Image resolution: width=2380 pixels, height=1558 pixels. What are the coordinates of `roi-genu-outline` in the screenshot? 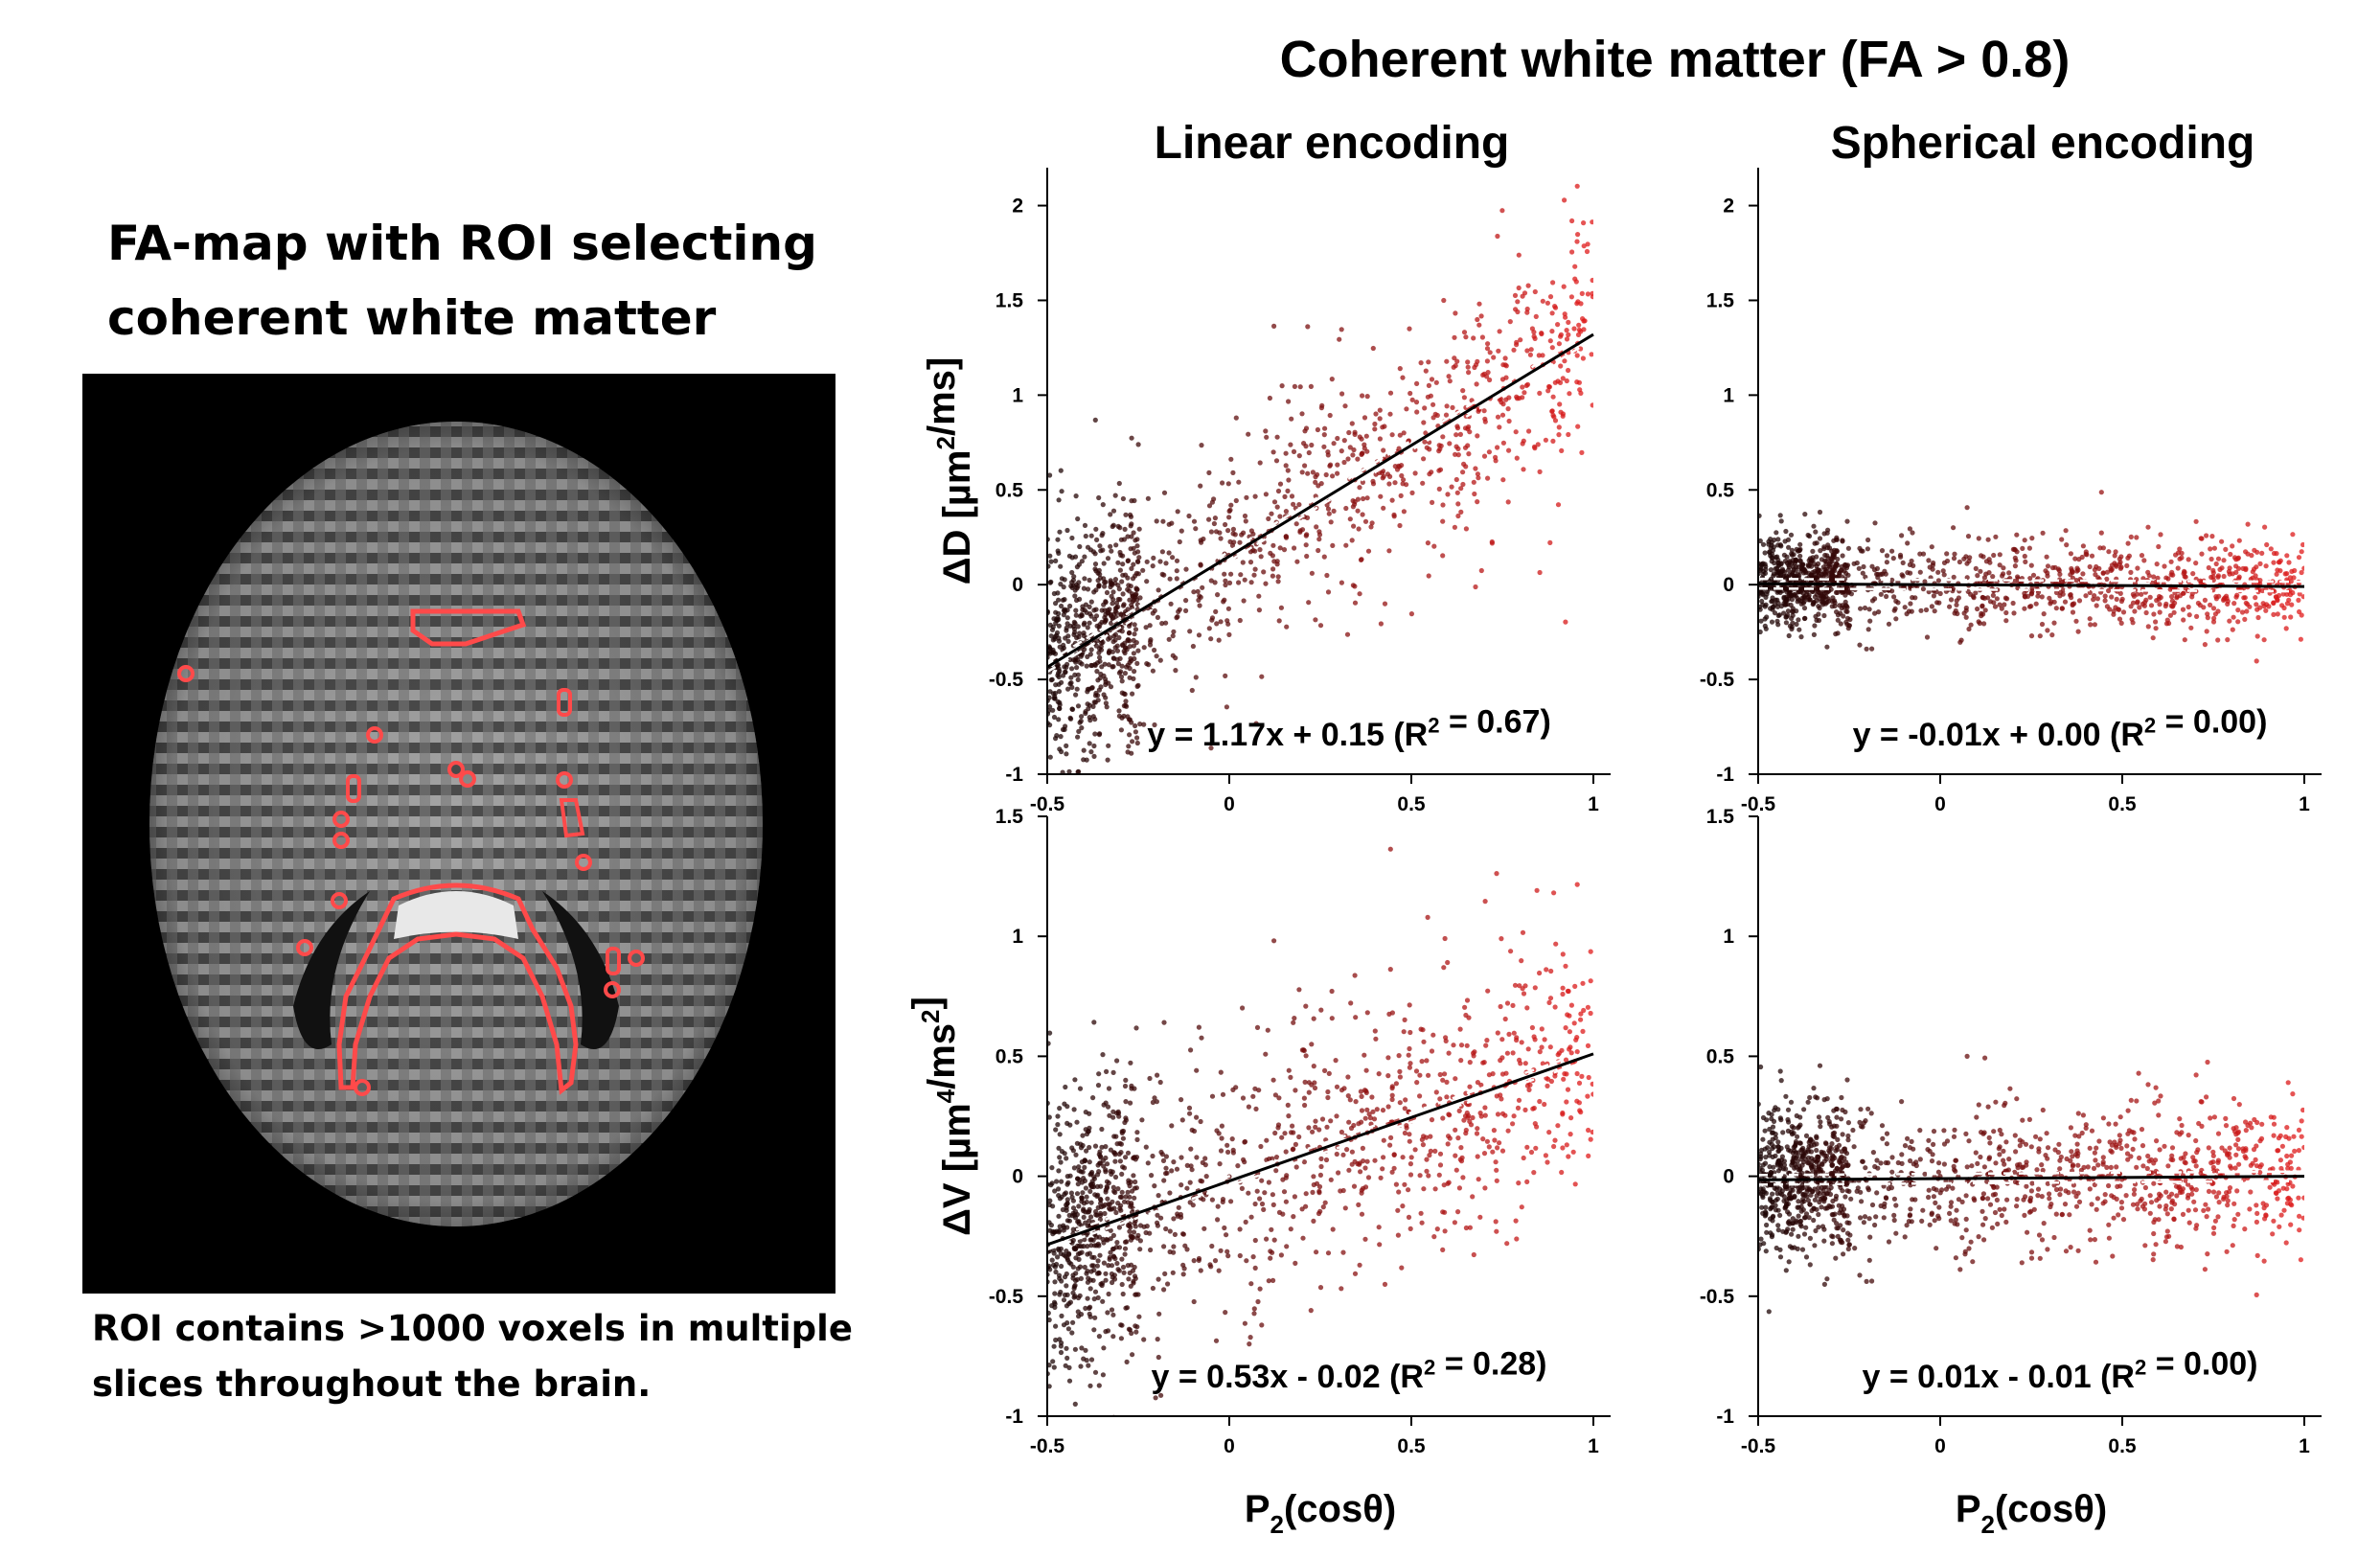 It's located at (468, 627).